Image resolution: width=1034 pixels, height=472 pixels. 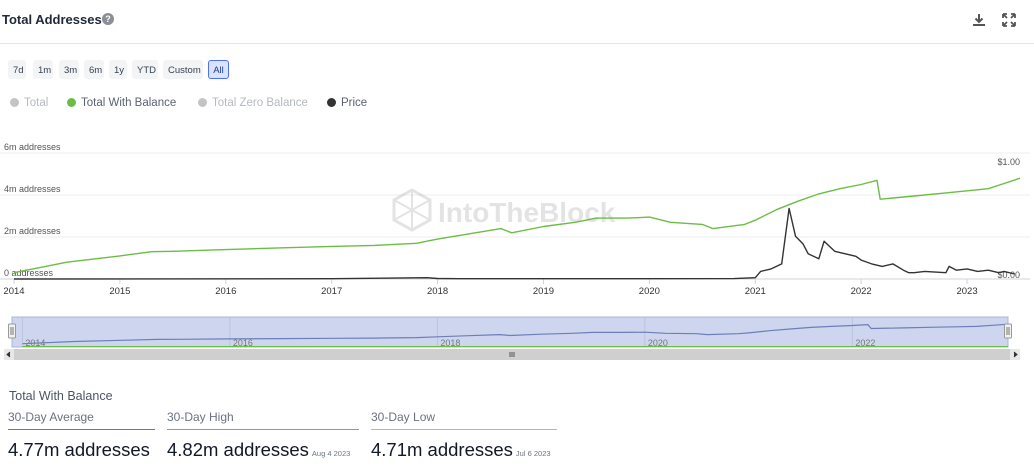 I want to click on range-1m-button: 1m, so click(x=43, y=69).